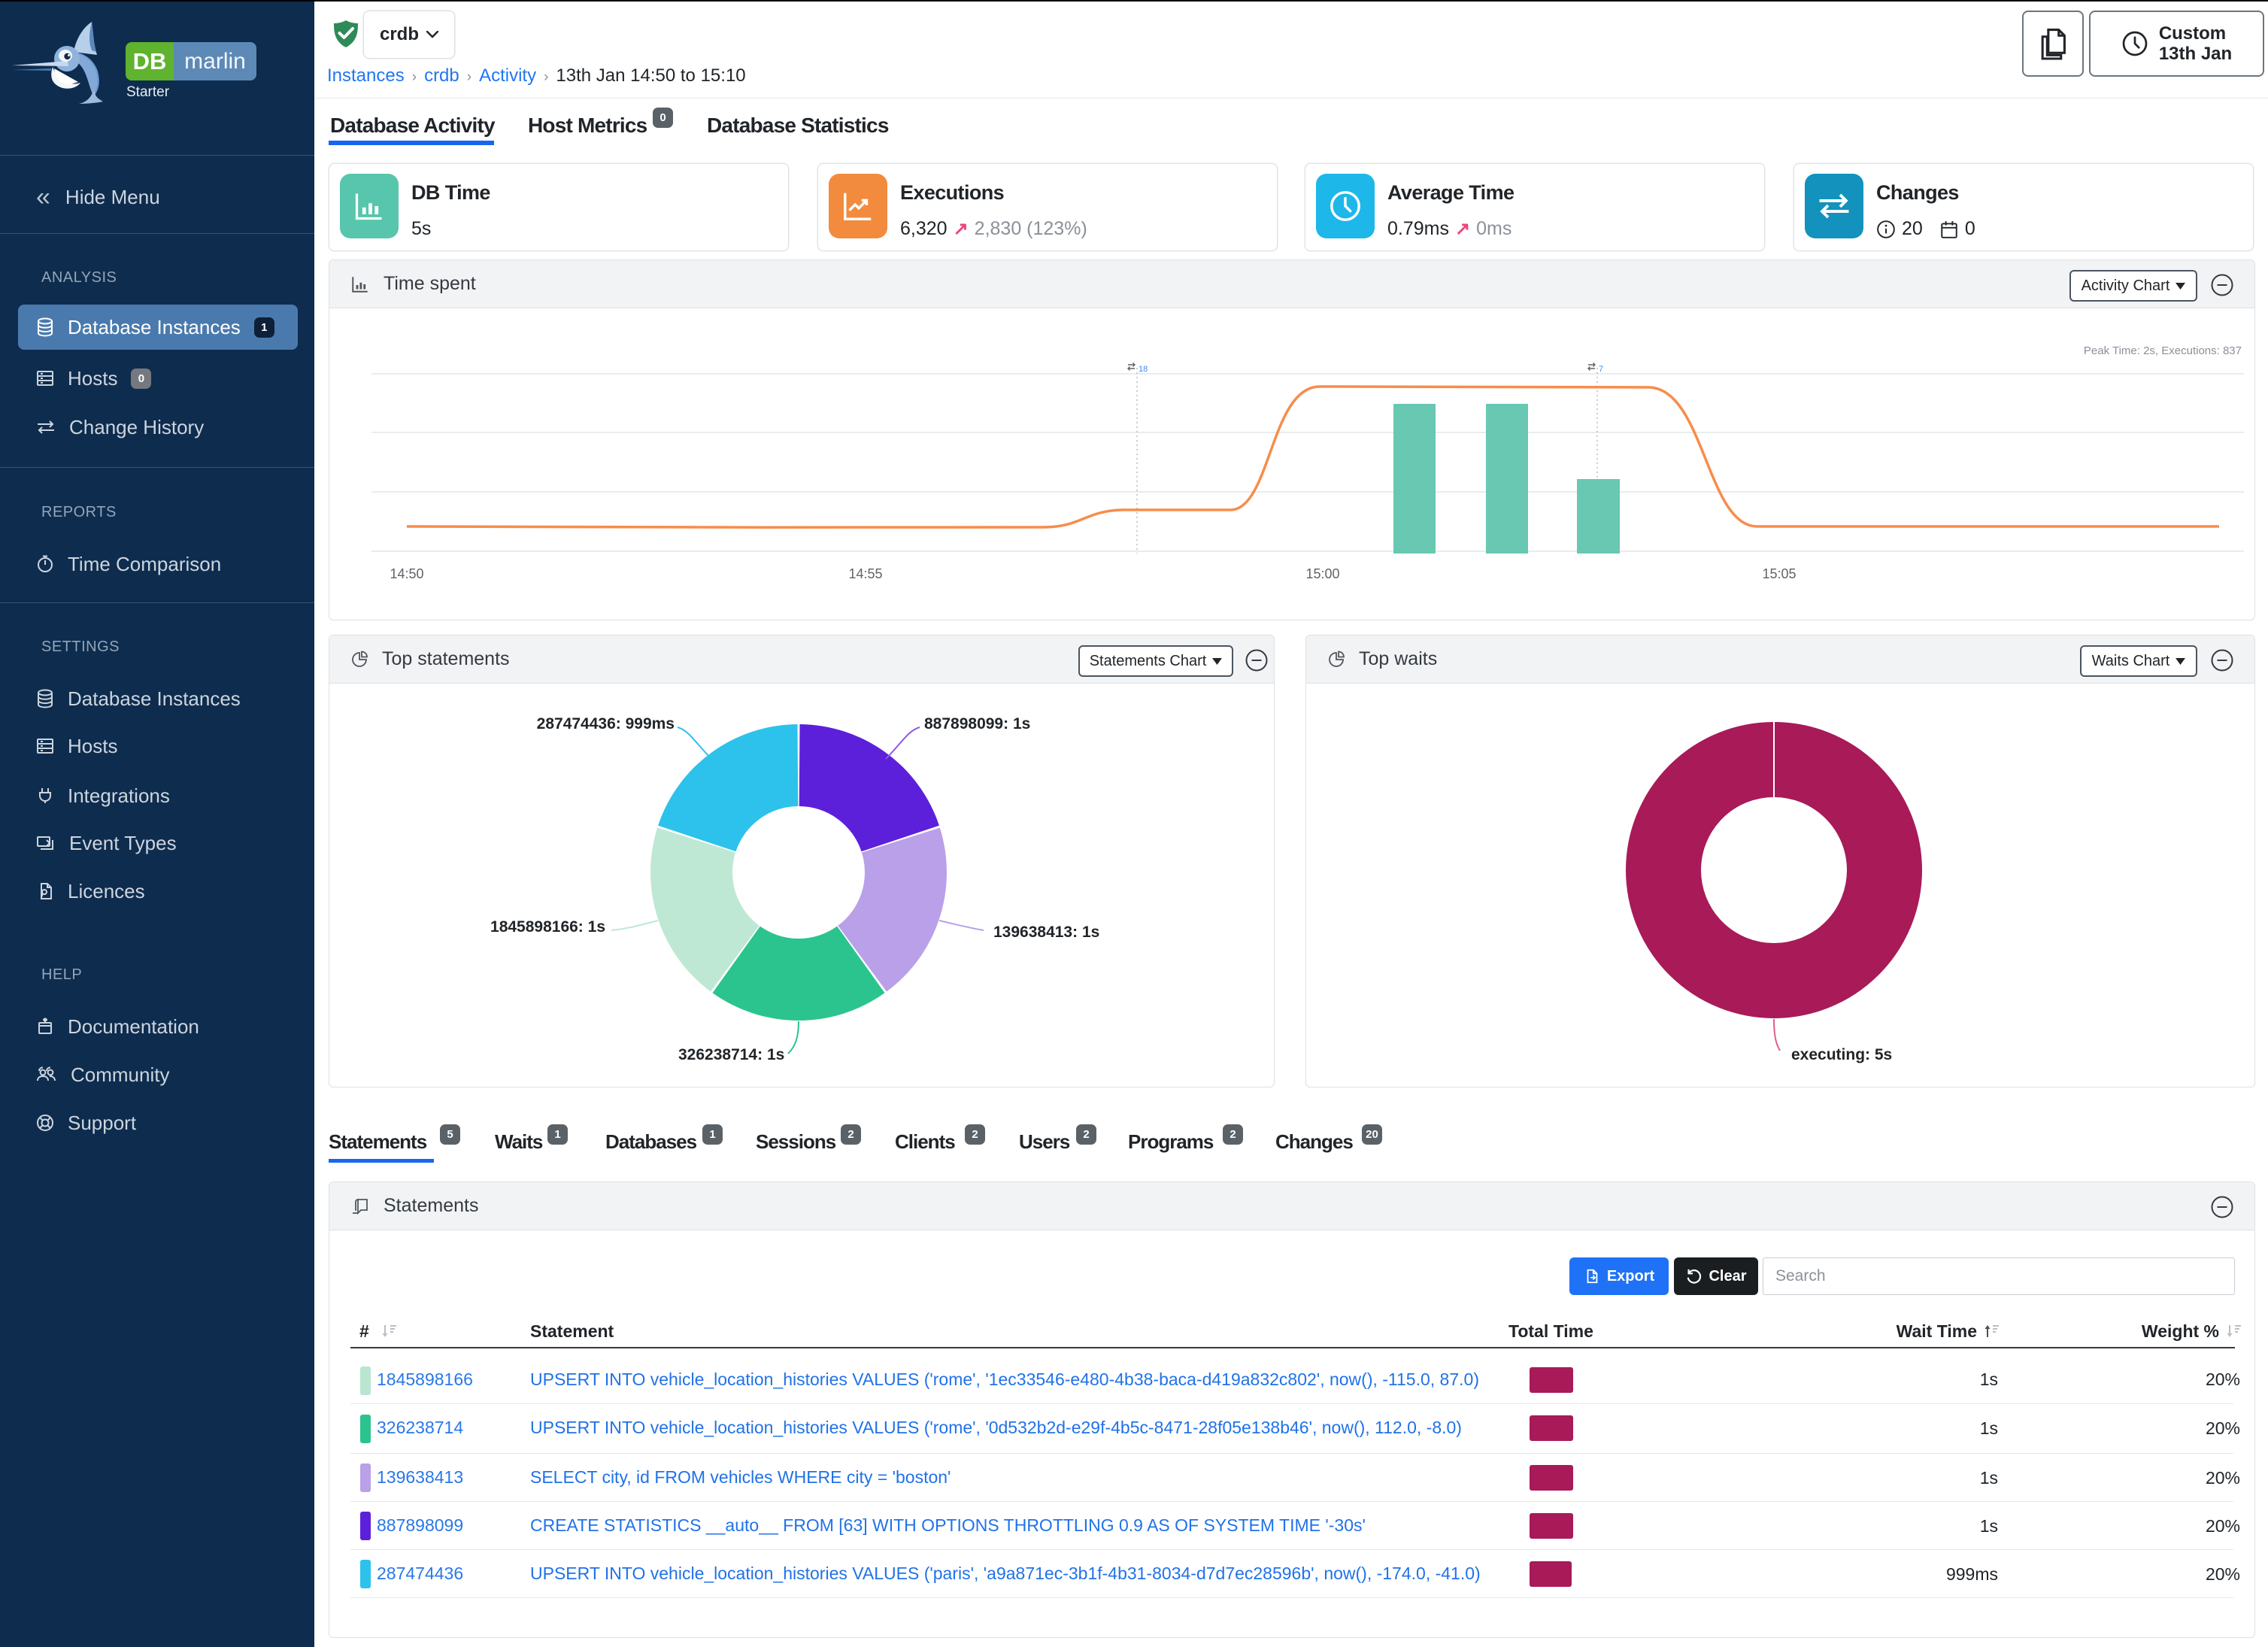 This screenshot has height=1647, width=2268. What do you see at coordinates (606, 724) in the screenshot?
I see `svg-text: 287474436: 999ms` at bounding box center [606, 724].